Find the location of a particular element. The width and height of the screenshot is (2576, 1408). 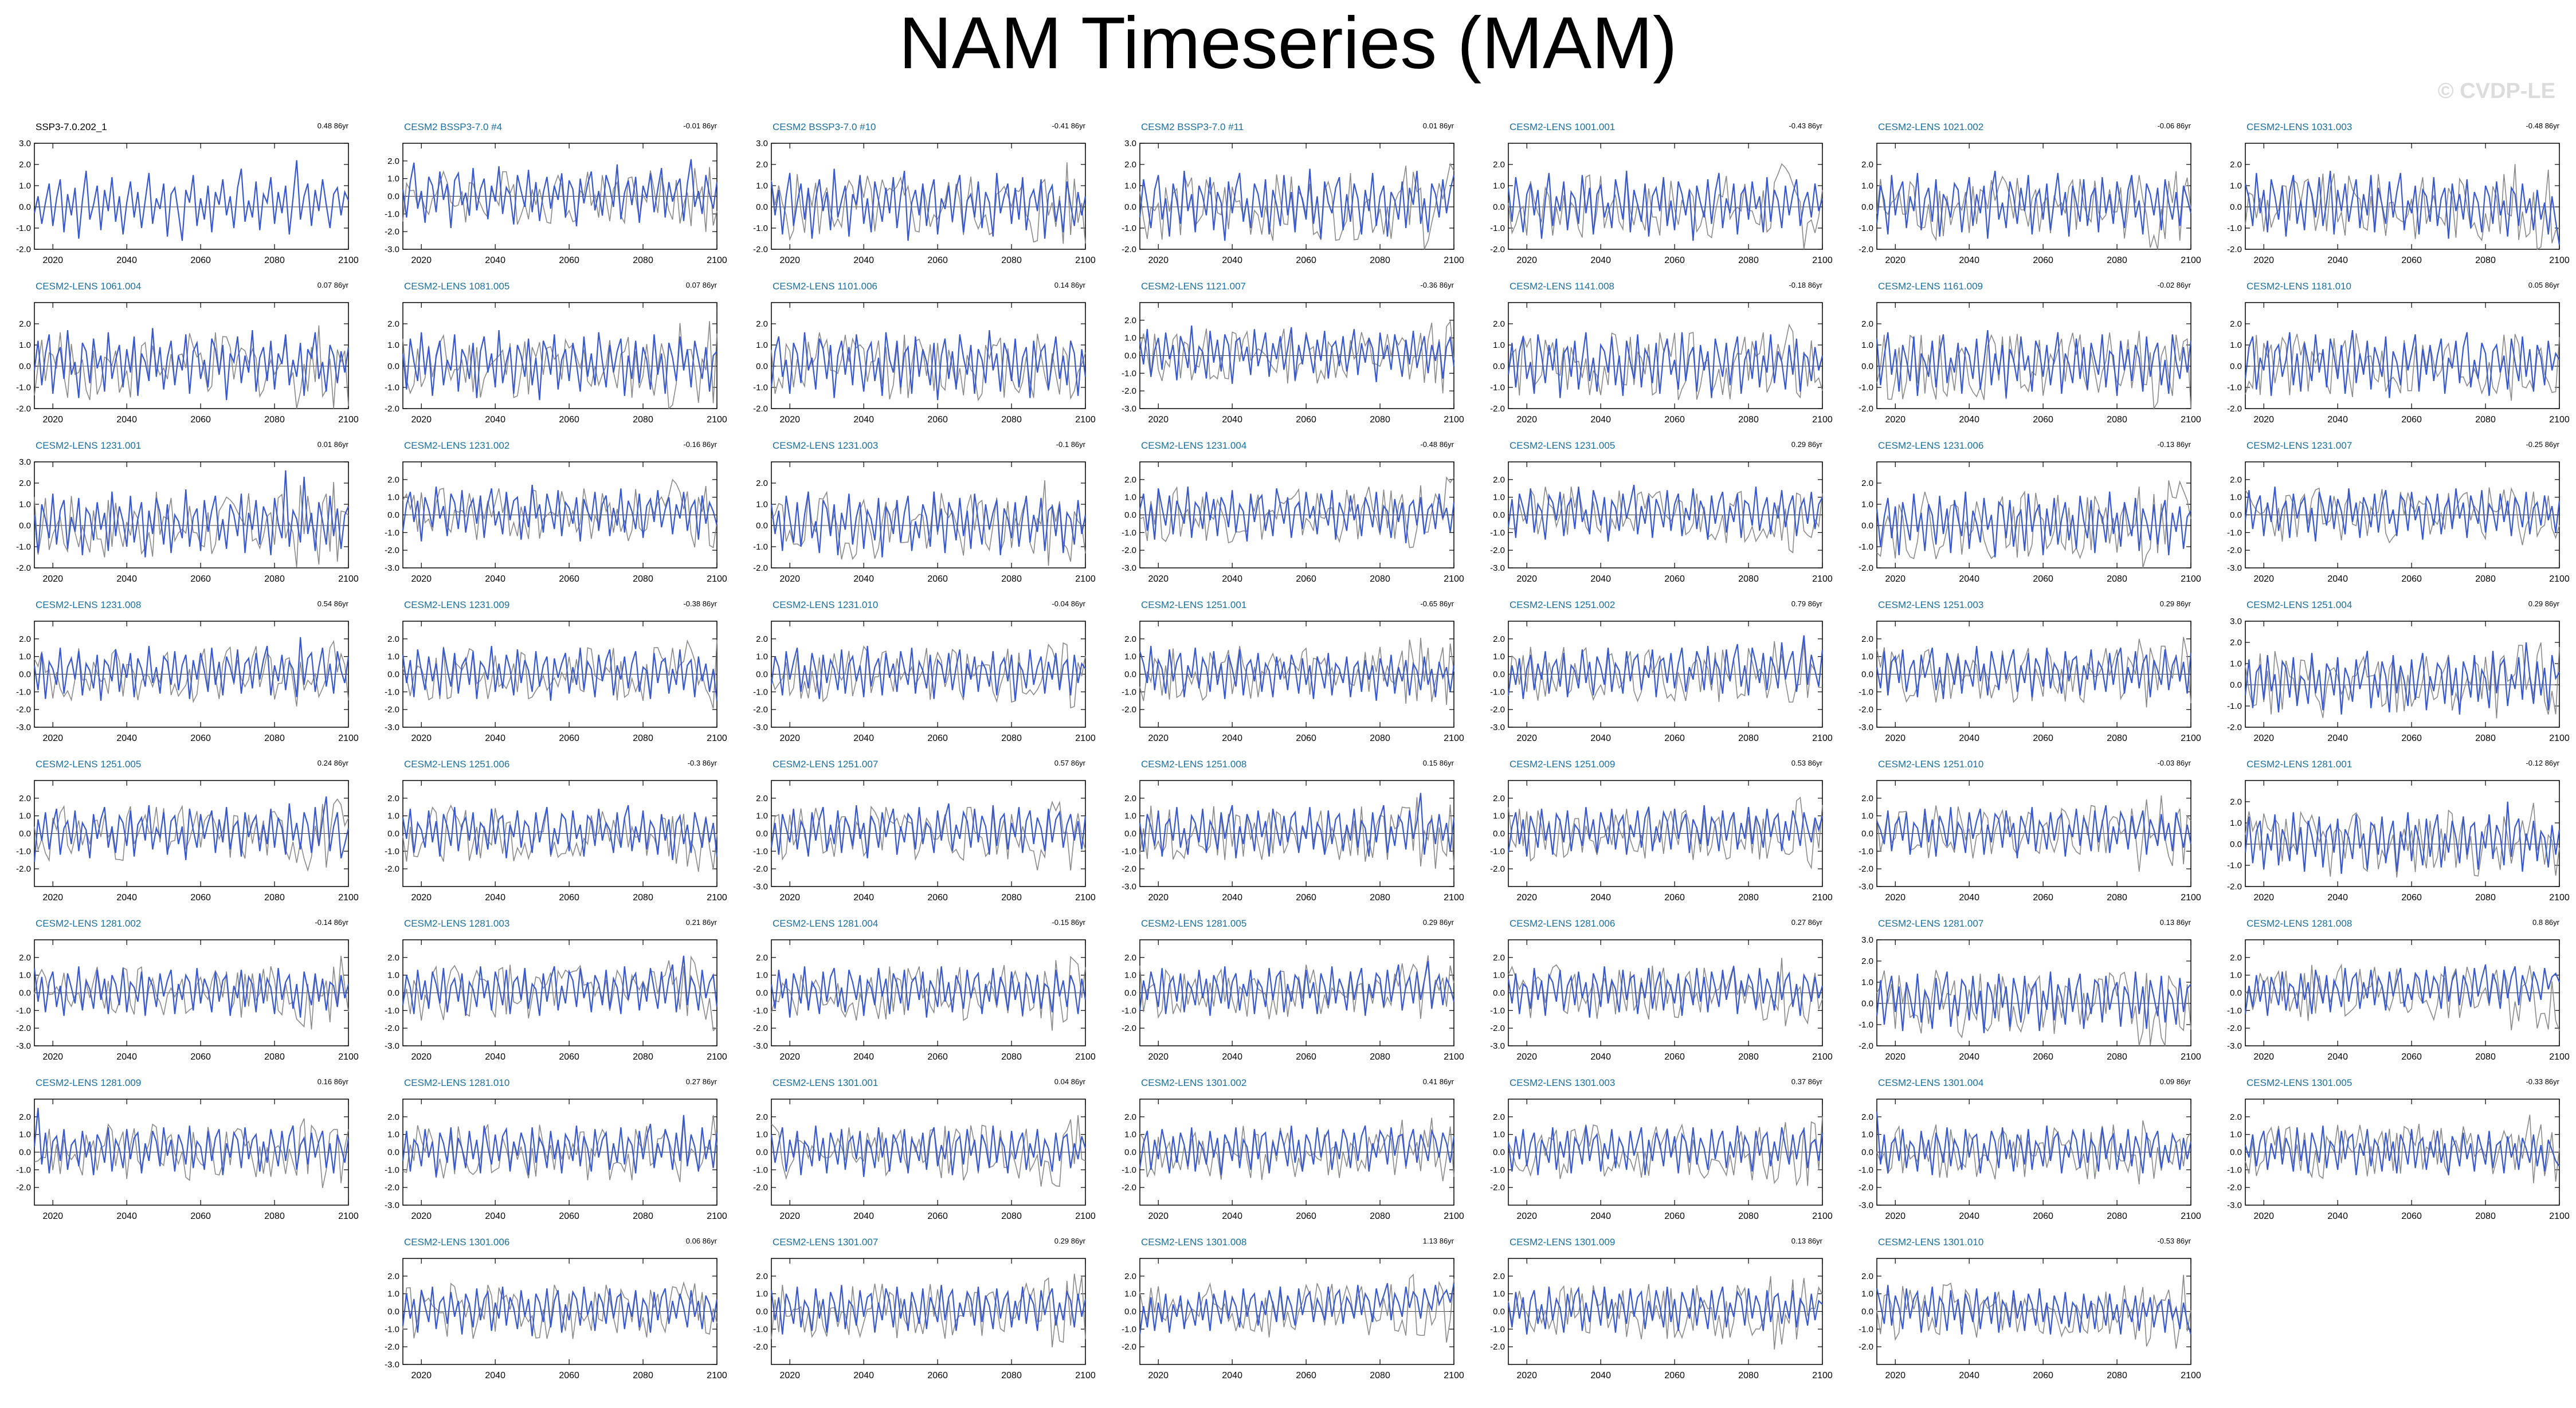

panel-trend: 0.48 86yr is located at coordinates (332, 126).